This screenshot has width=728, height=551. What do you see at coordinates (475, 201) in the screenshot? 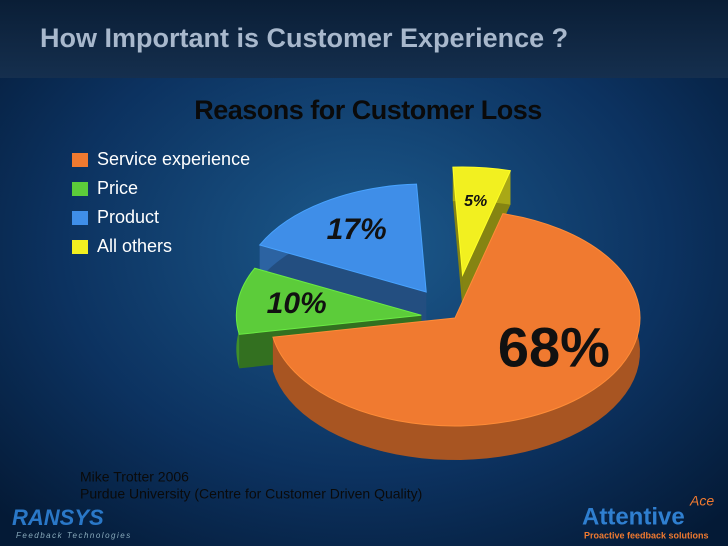
I see `value-label: 5%` at bounding box center [475, 201].